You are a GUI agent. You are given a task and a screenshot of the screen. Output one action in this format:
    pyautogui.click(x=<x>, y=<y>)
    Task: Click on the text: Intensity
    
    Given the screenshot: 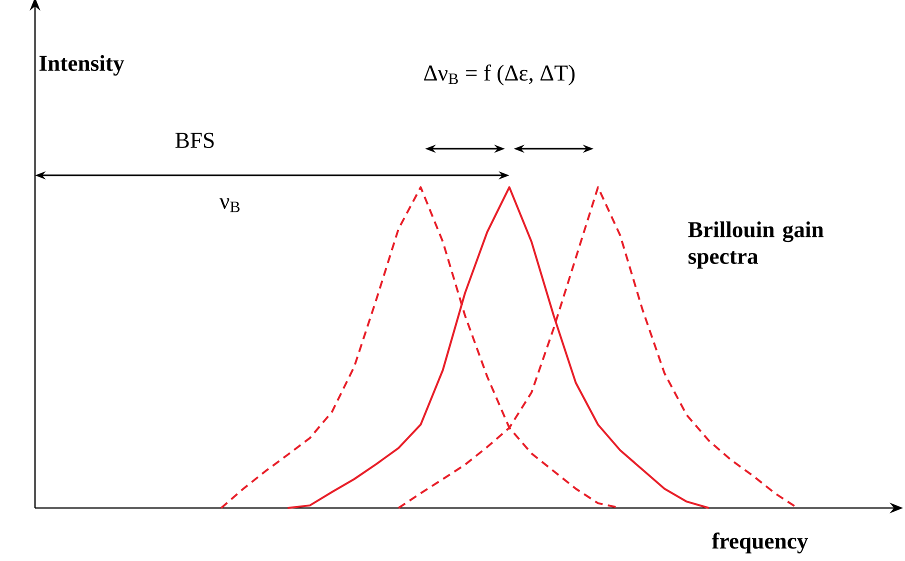 What is the action you would take?
    pyautogui.click(x=81, y=65)
    